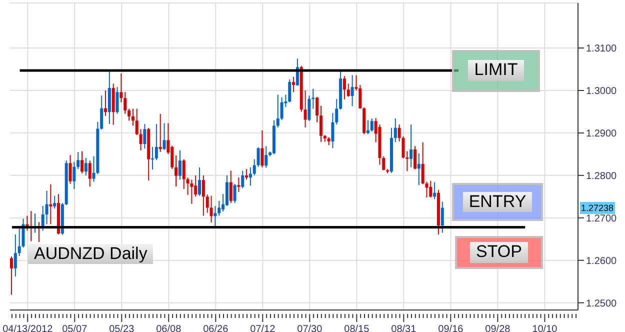 The height and width of the screenshot is (332, 625). What do you see at coordinates (602, 134) in the screenshot?
I see `y-tick-label: 1.2900` at bounding box center [602, 134].